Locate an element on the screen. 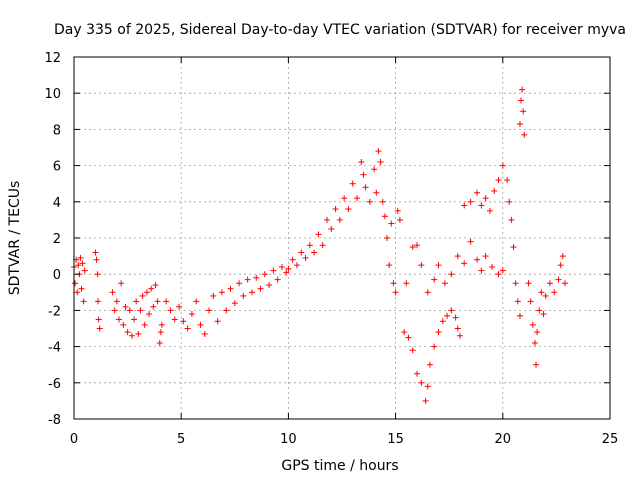  x-tick-label: 10 is located at coordinates (288, 439).